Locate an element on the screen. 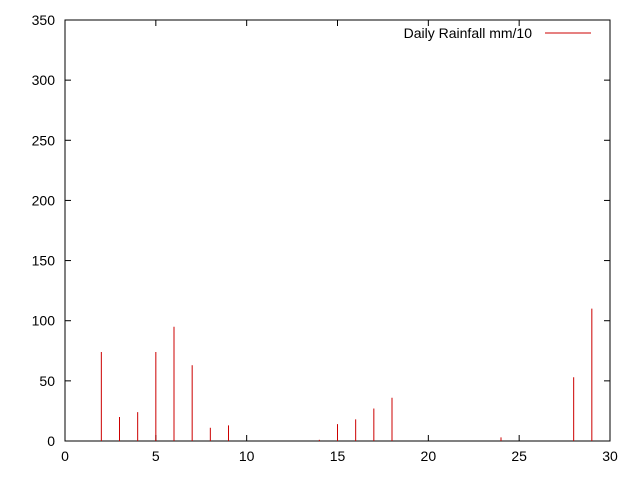  x-tick-label: 10 is located at coordinates (247, 456).